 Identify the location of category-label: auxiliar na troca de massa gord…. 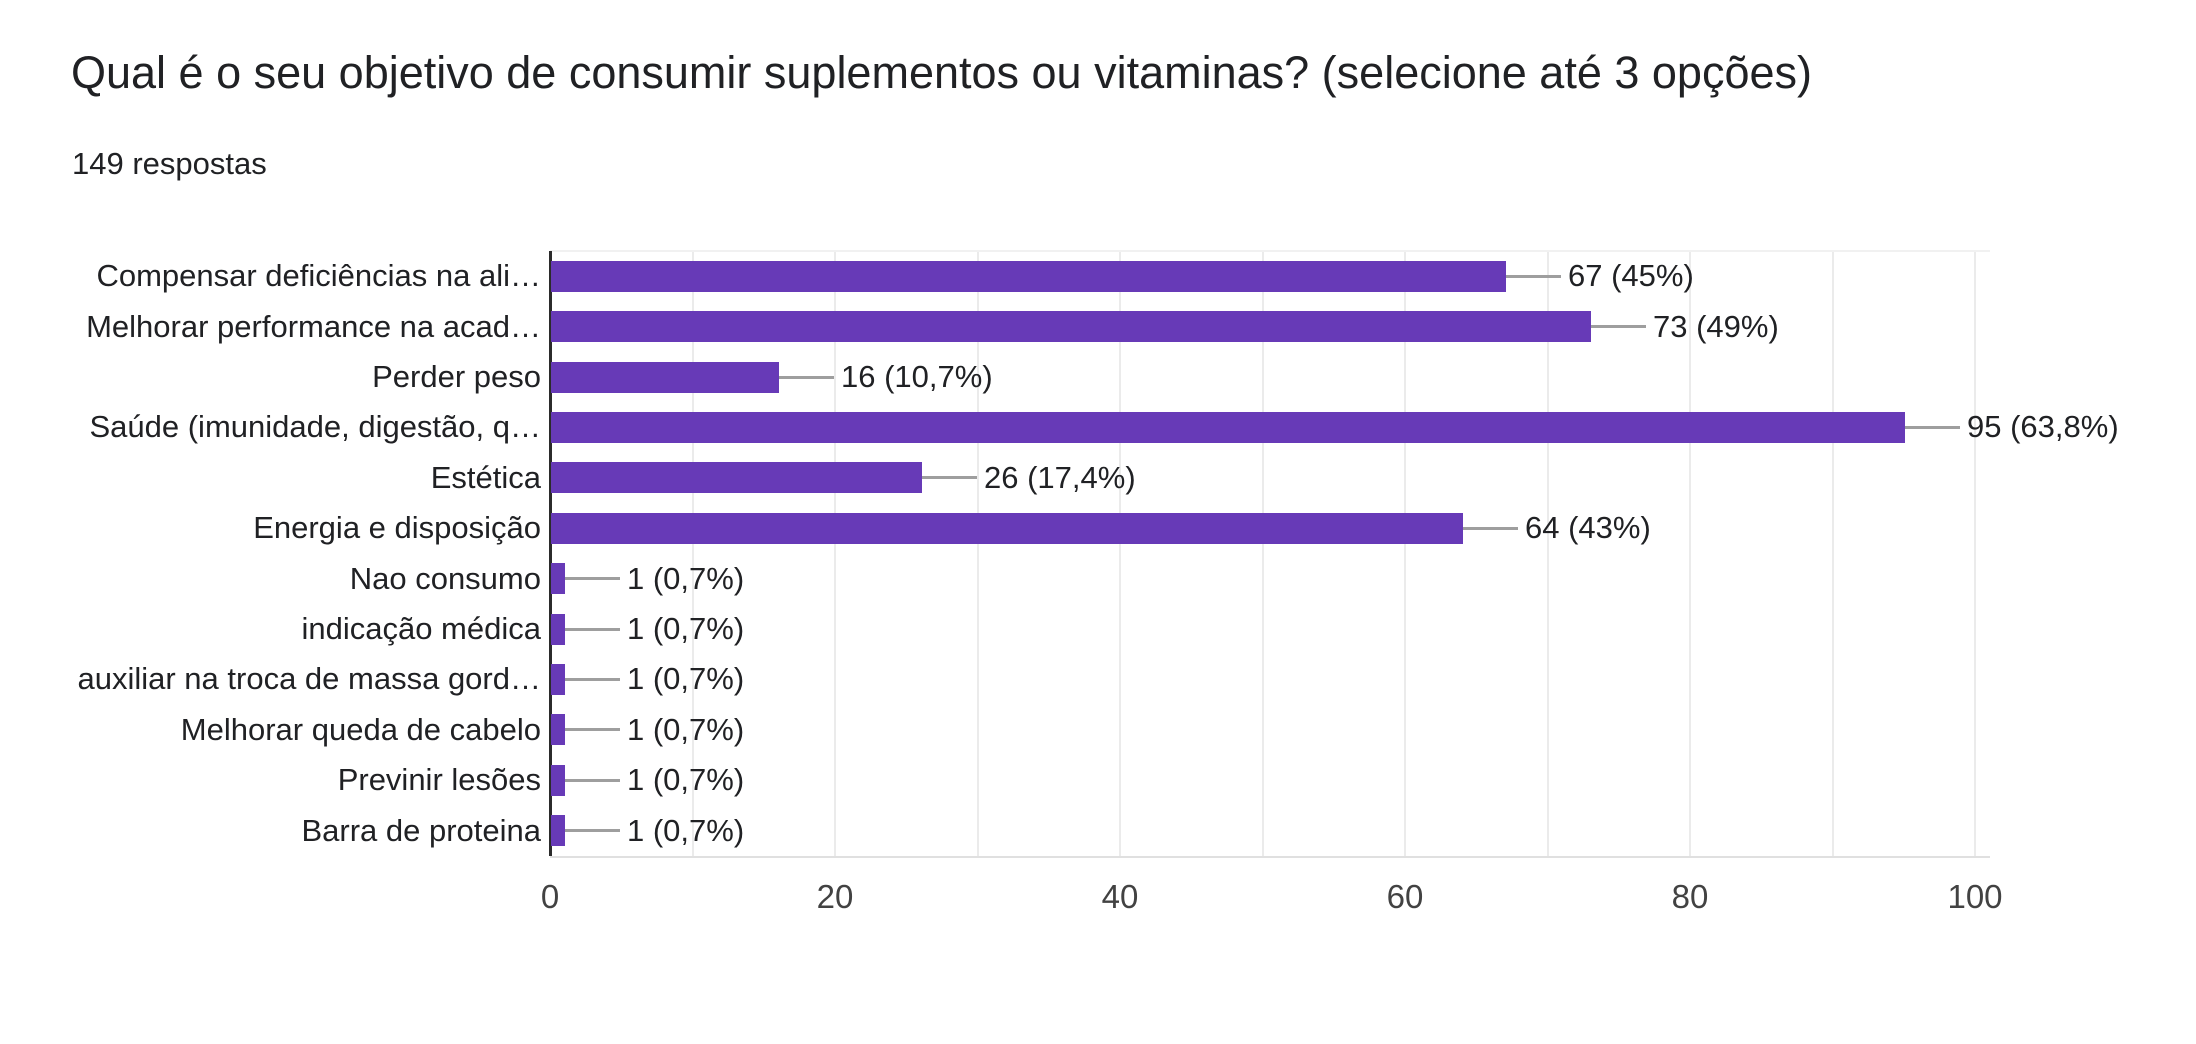
(309, 679).